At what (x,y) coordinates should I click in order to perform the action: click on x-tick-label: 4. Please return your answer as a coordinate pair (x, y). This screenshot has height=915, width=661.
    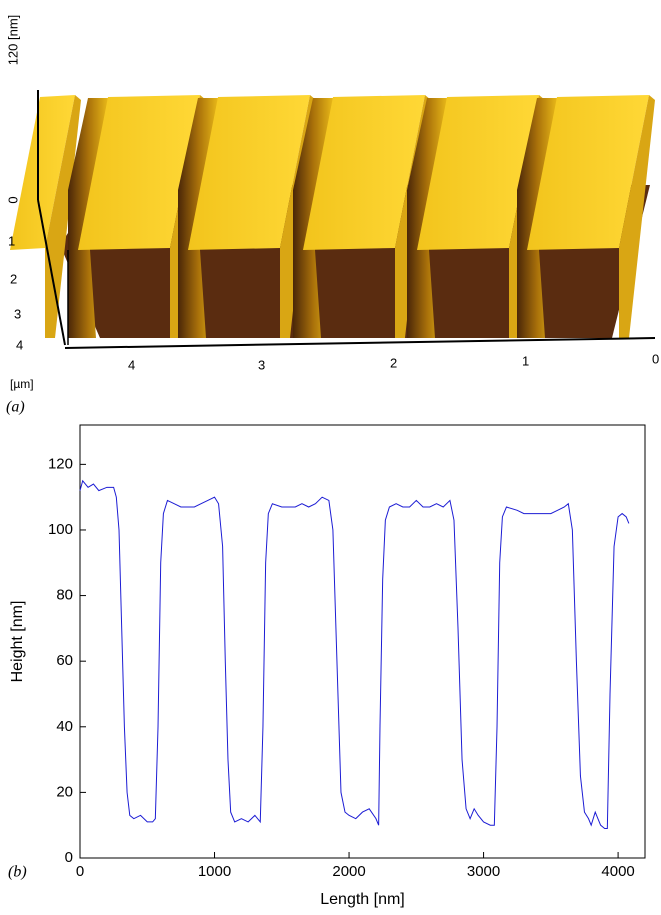
    Looking at the image, I should click on (131, 364).